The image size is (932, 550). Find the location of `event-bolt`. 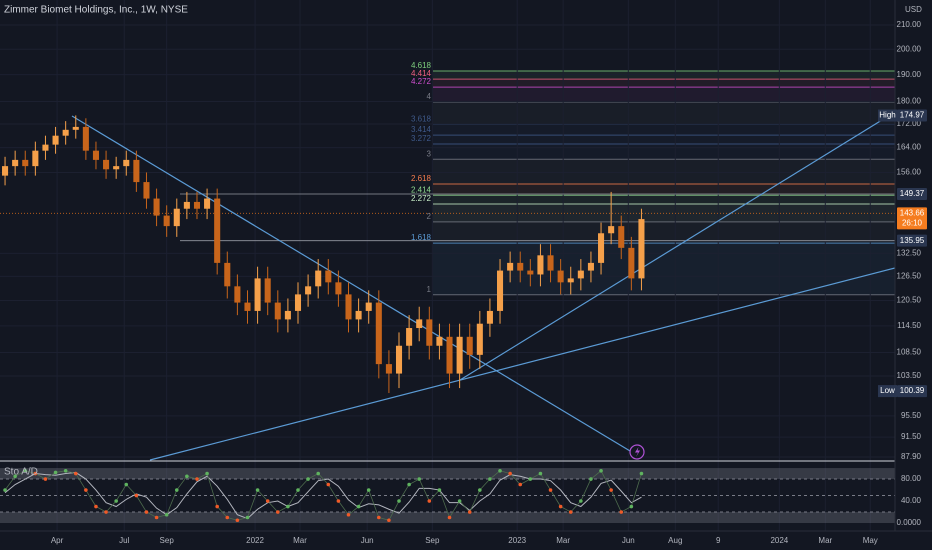

event-bolt is located at coordinates (637, 452).